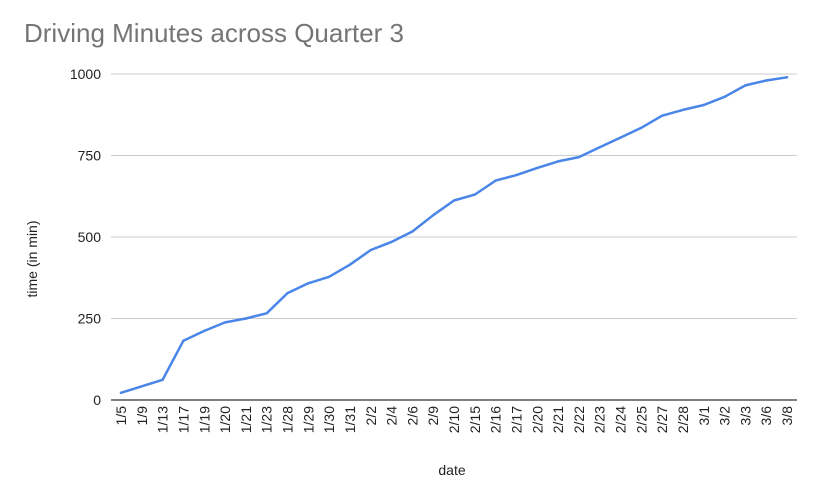 This screenshot has width=818, height=503. What do you see at coordinates (704, 416) in the screenshot?
I see `x-tick-label: 3/1` at bounding box center [704, 416].